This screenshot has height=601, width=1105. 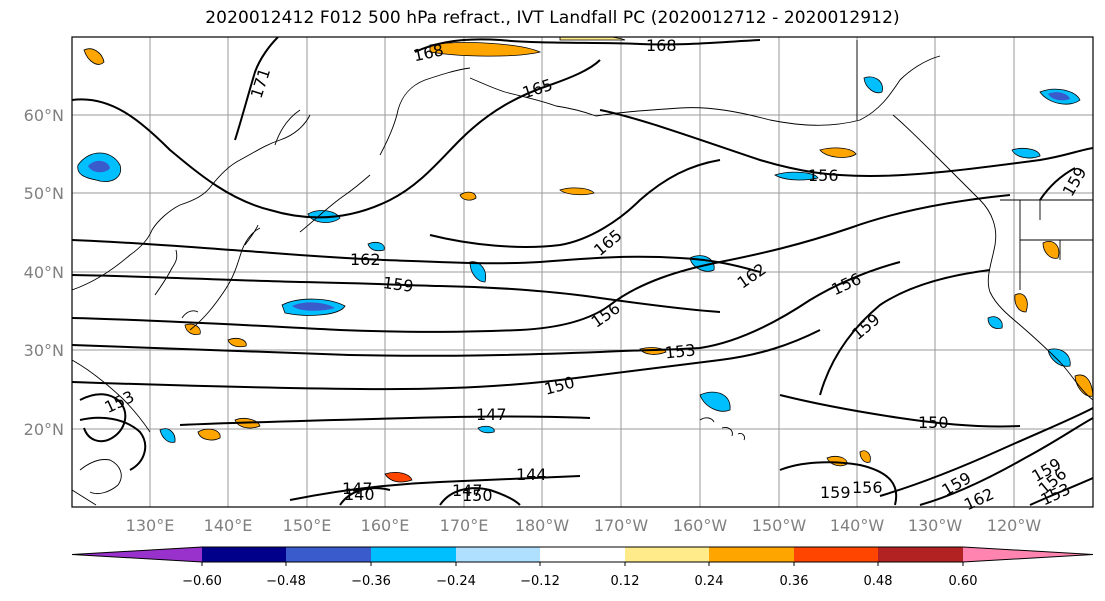 I want to click on latitude-labels: 60°N 50°N 40°N 30°N 20°N, so click(x=44, y=272).